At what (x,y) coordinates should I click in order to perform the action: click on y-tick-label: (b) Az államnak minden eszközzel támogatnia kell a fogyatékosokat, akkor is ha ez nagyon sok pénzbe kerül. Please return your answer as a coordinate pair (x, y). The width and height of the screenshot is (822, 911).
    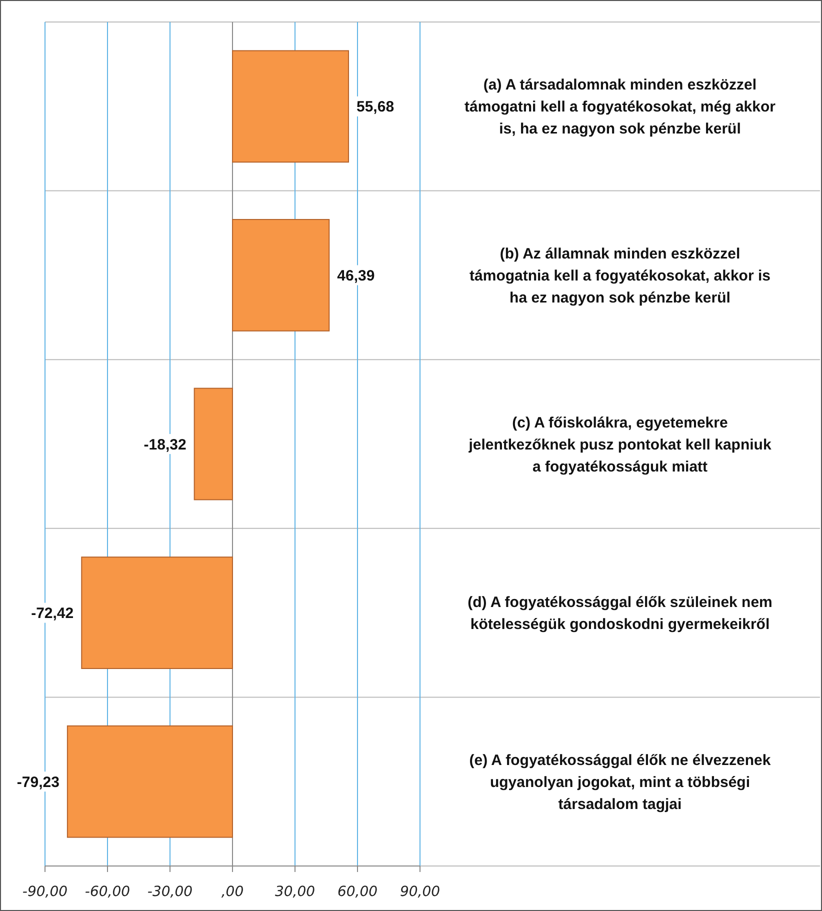
    Looking at the image, I should click on (620, 275).